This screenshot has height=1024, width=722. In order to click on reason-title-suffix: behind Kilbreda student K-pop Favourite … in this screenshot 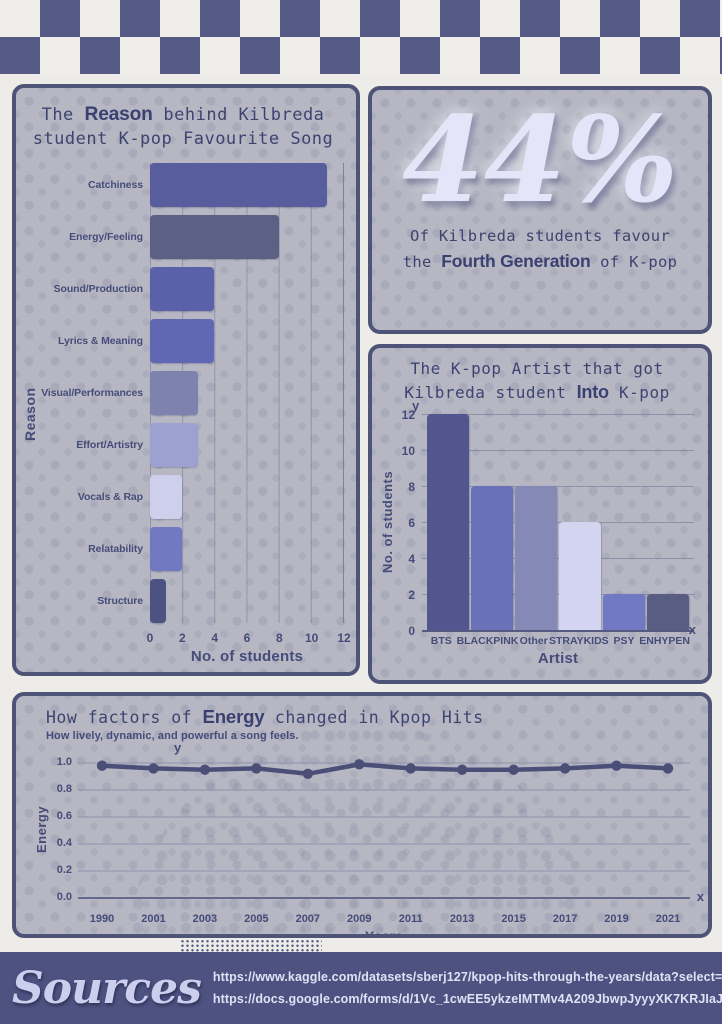, I will do `click(183, 127)`.